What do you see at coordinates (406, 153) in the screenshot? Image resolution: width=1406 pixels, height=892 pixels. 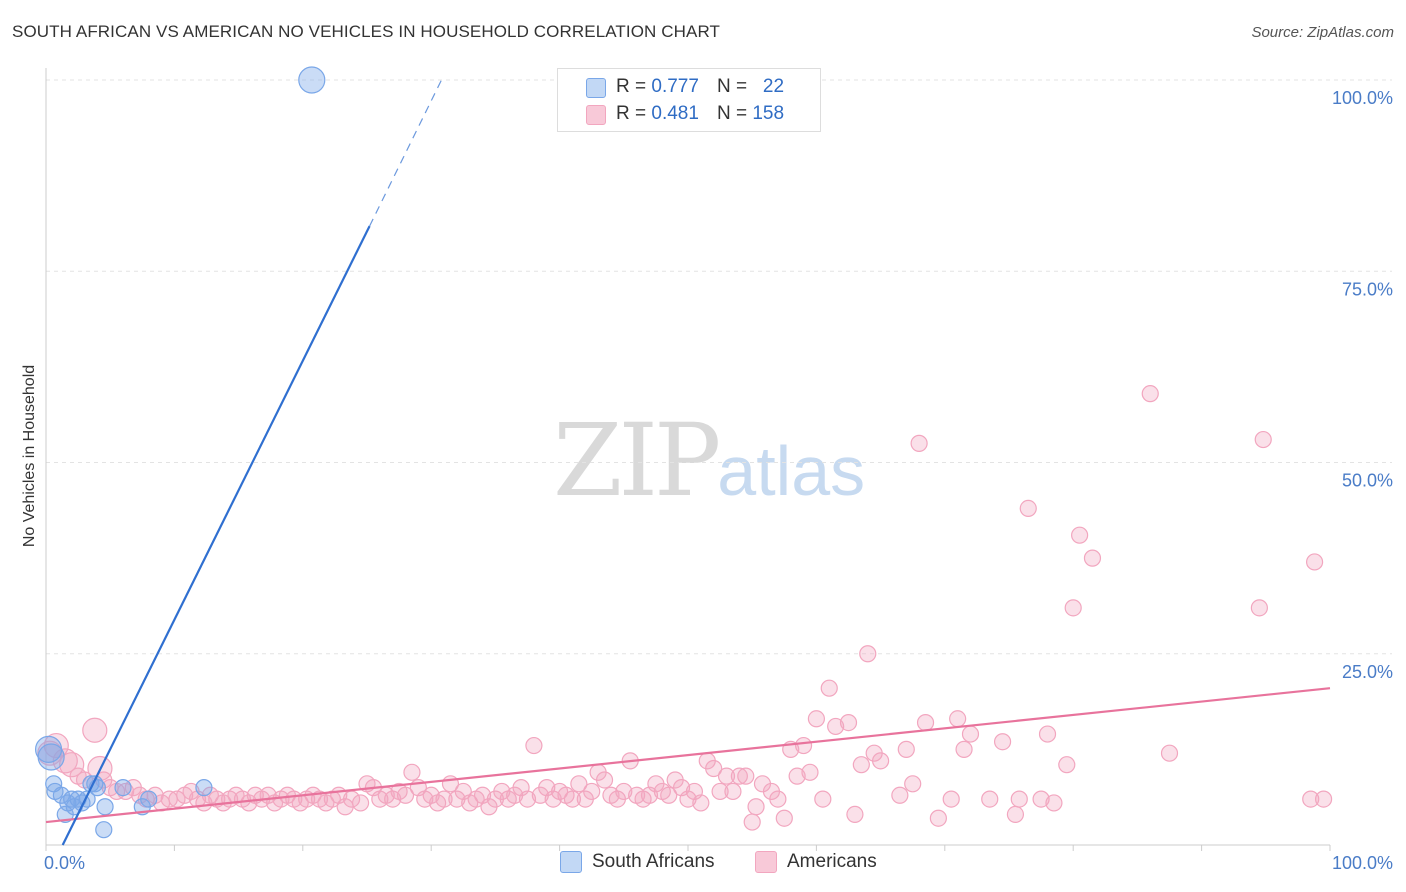 I see `south-africans-trend-extension` at bounding box center [406, 153].